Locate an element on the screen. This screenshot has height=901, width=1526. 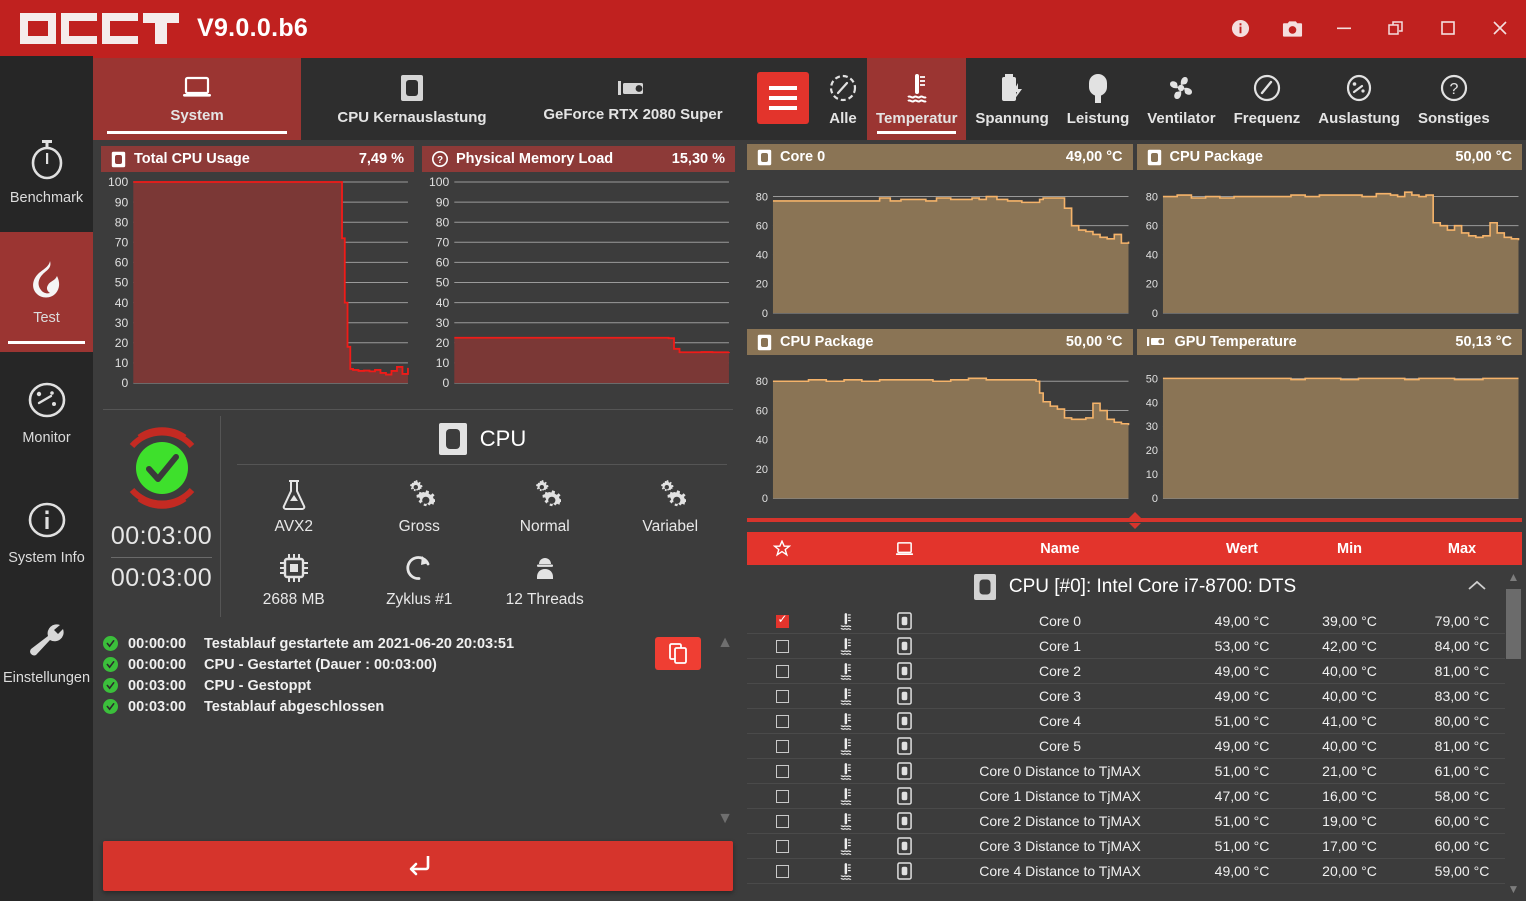
divider is located at coordinates (482, 464).